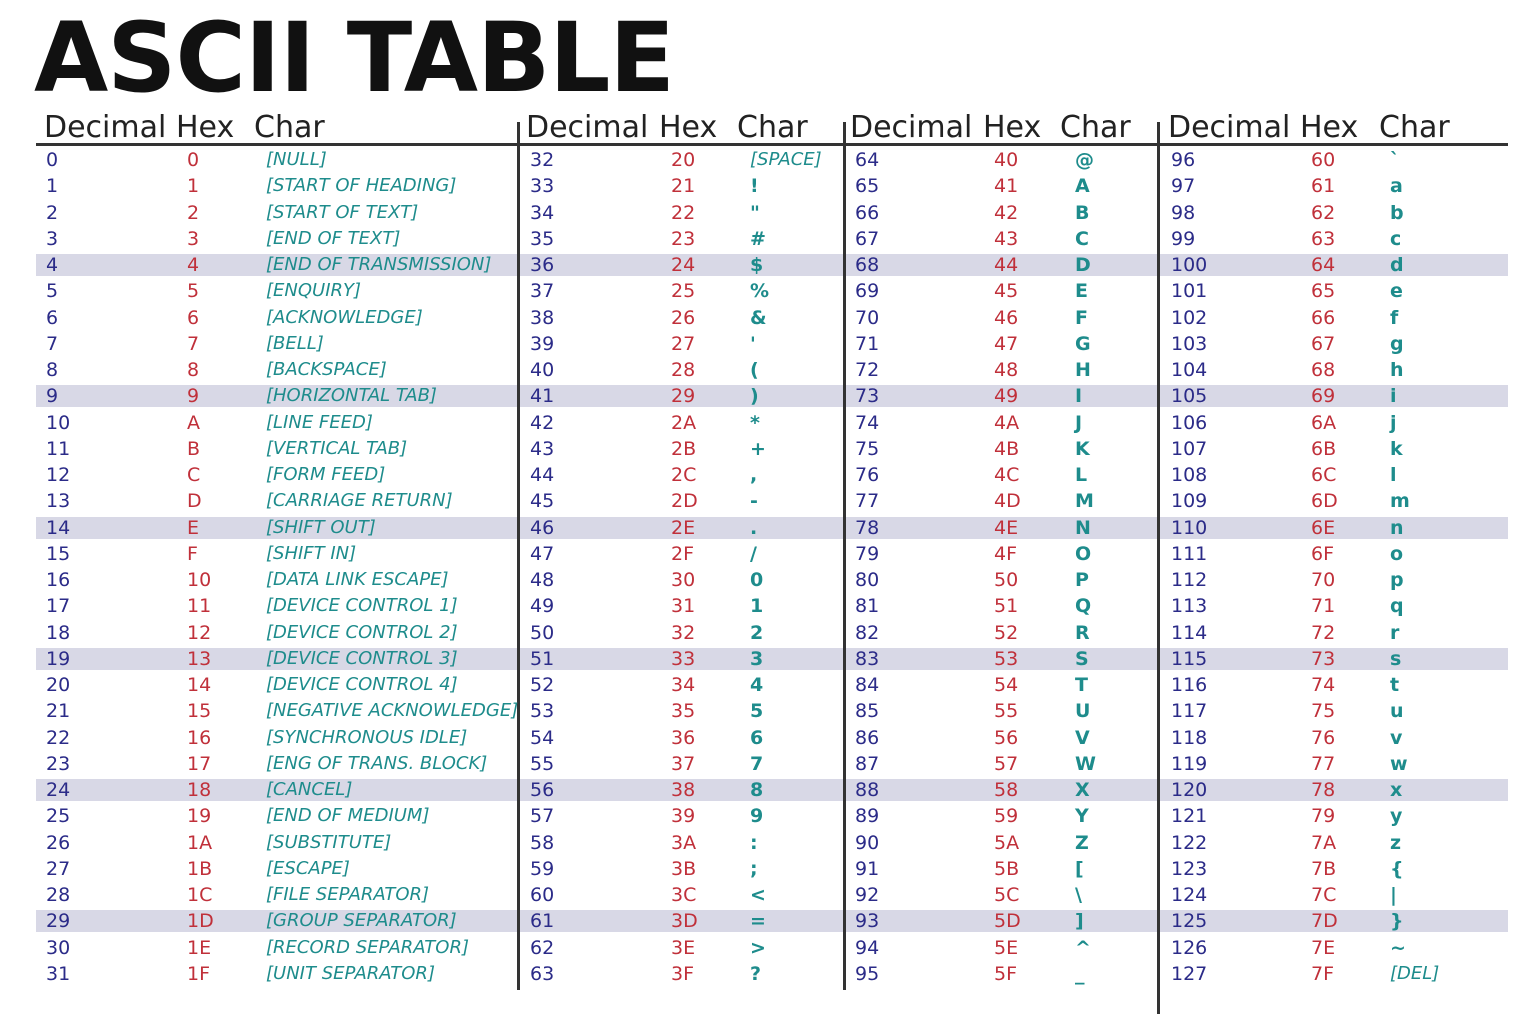  Describe the element at coordinates (542, 816) in the screenshot. I see `decimal-cell: 57` at that location.